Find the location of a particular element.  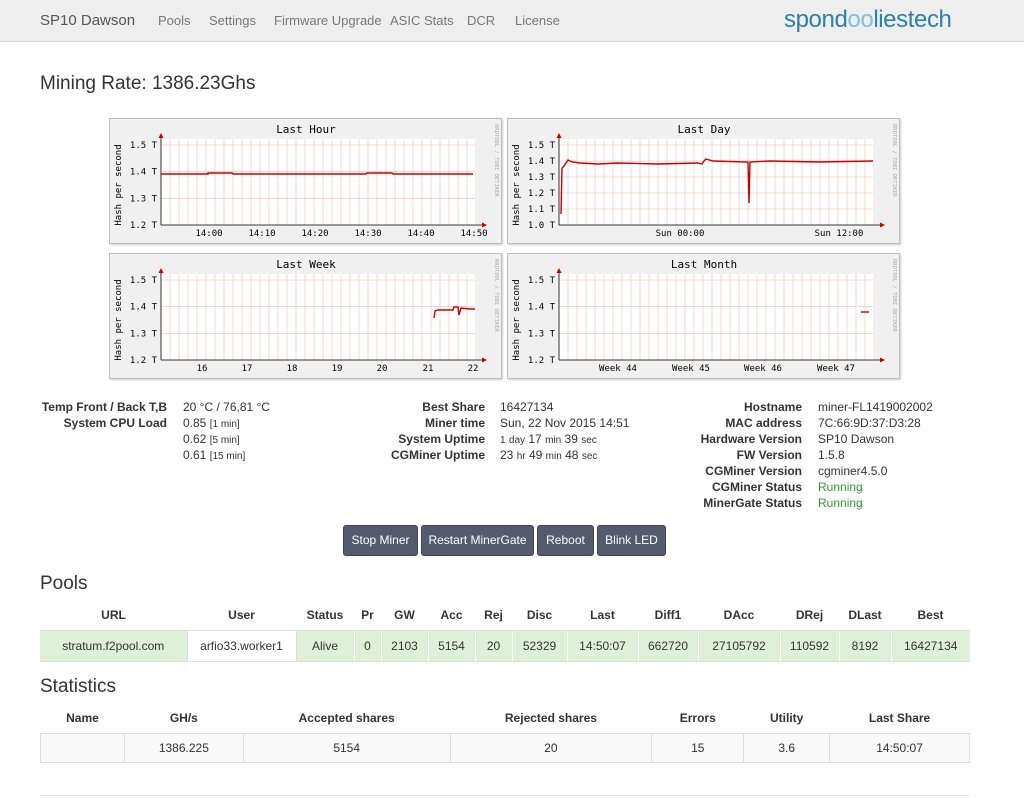

col-disc: Disc is located at coordinates (539, 615).